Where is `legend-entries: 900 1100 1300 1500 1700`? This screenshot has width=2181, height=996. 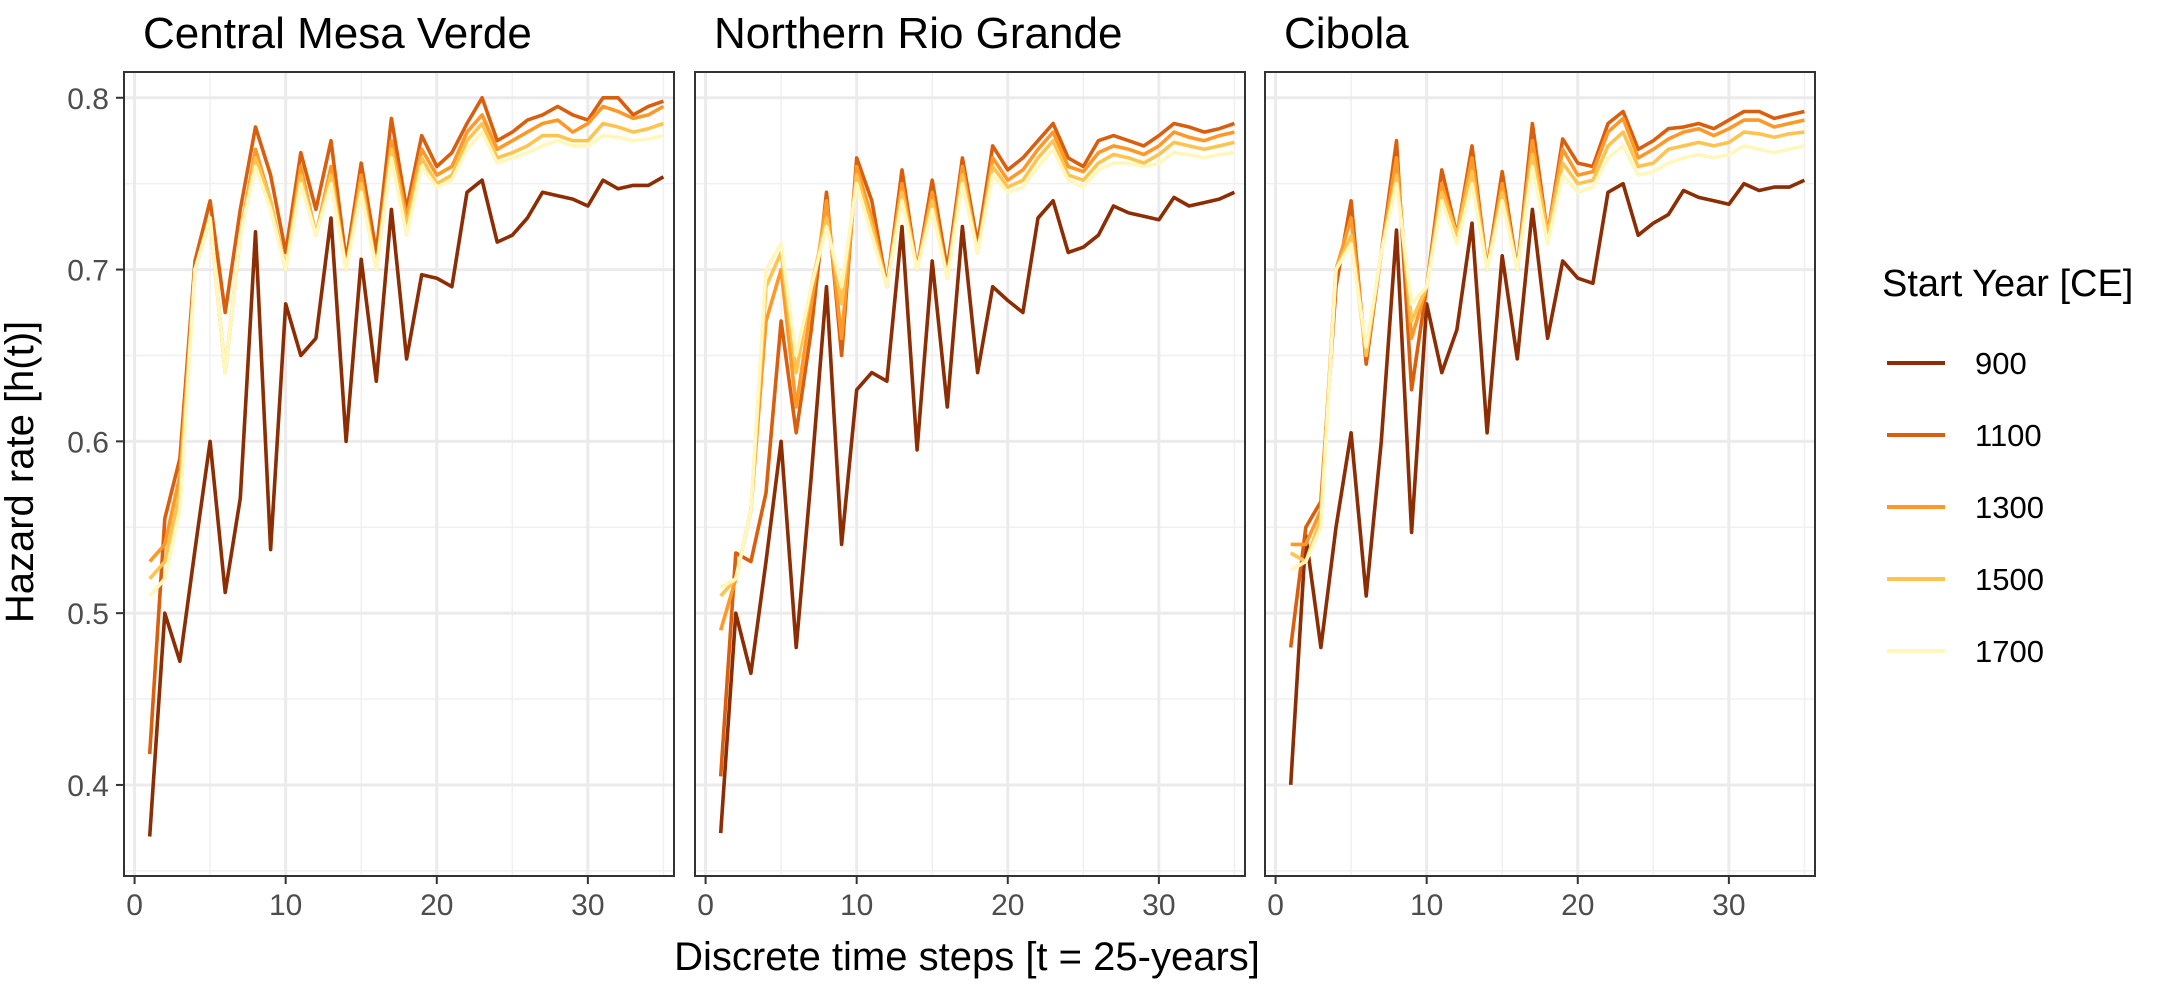
legend-entries: 900 1100 1300 1500 1700 is located at coordinates (1965, 507).